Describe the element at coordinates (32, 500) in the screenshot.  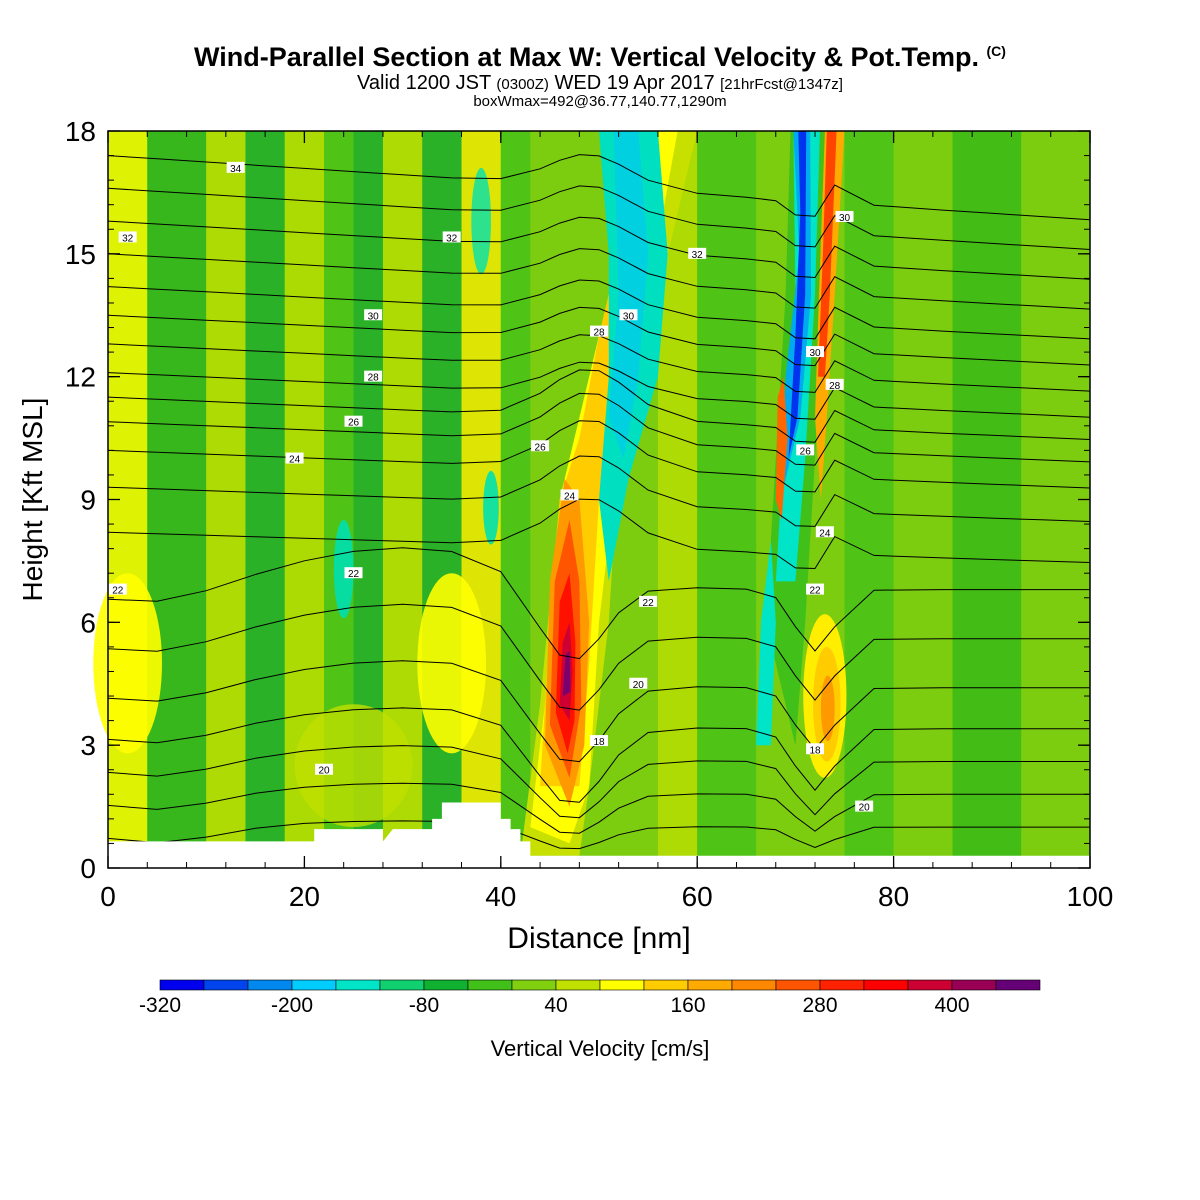
I see `y-axis-label: Height [Kft MSL]` at that location.